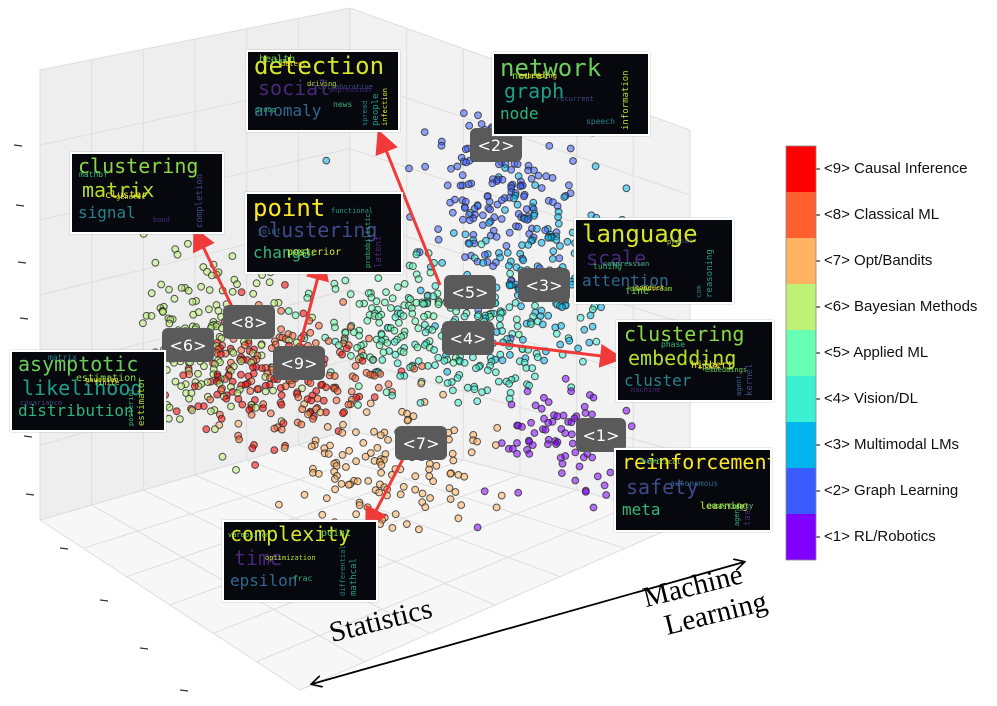  I want to click on wordcloud-word: differential, so click(343, 570).